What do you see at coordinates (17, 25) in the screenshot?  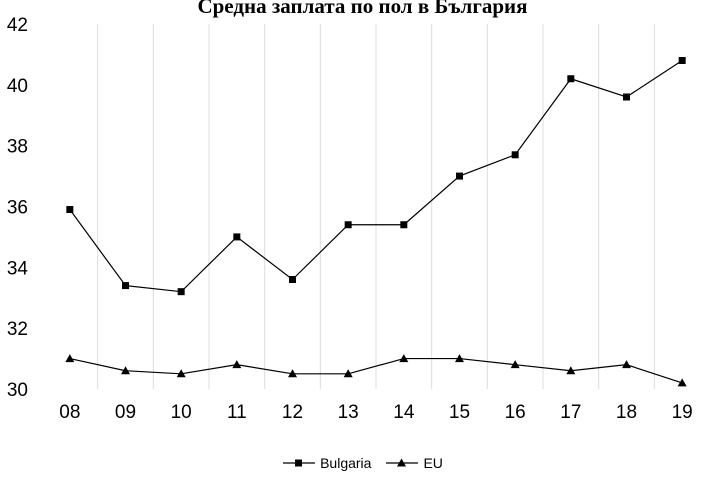 I see `y-tick-label: 42` at bounding box center [17, 25].